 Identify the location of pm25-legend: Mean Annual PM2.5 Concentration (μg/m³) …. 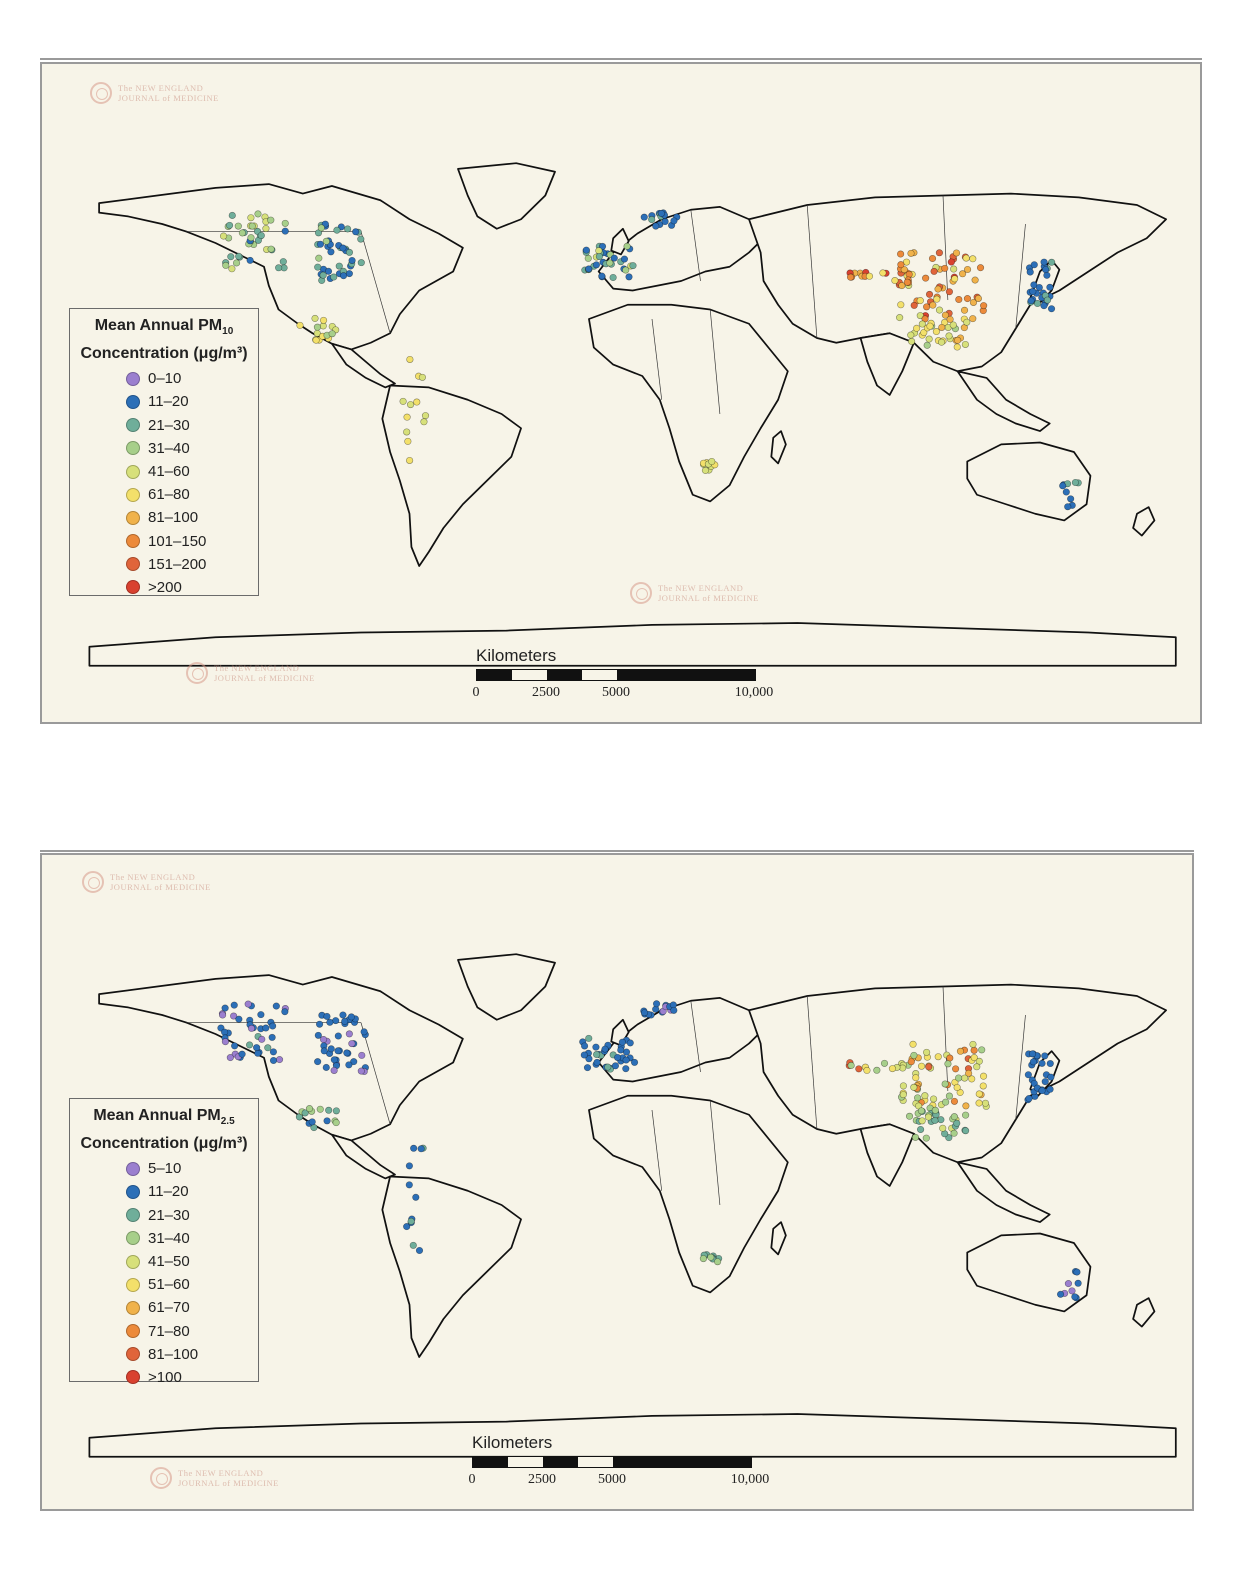
(164, 1242).